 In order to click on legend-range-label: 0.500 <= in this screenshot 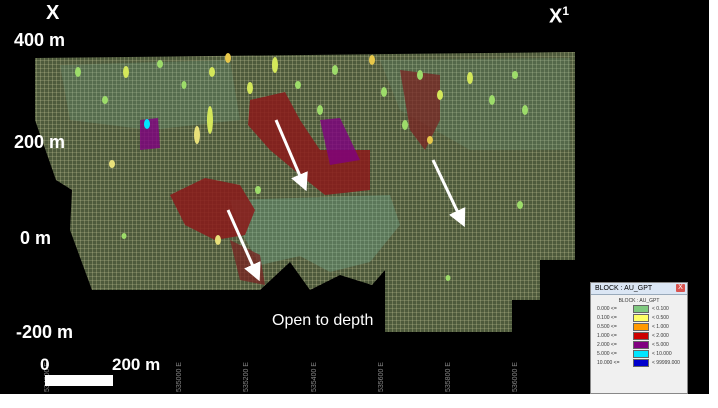, I will do `click(607, 326)`.